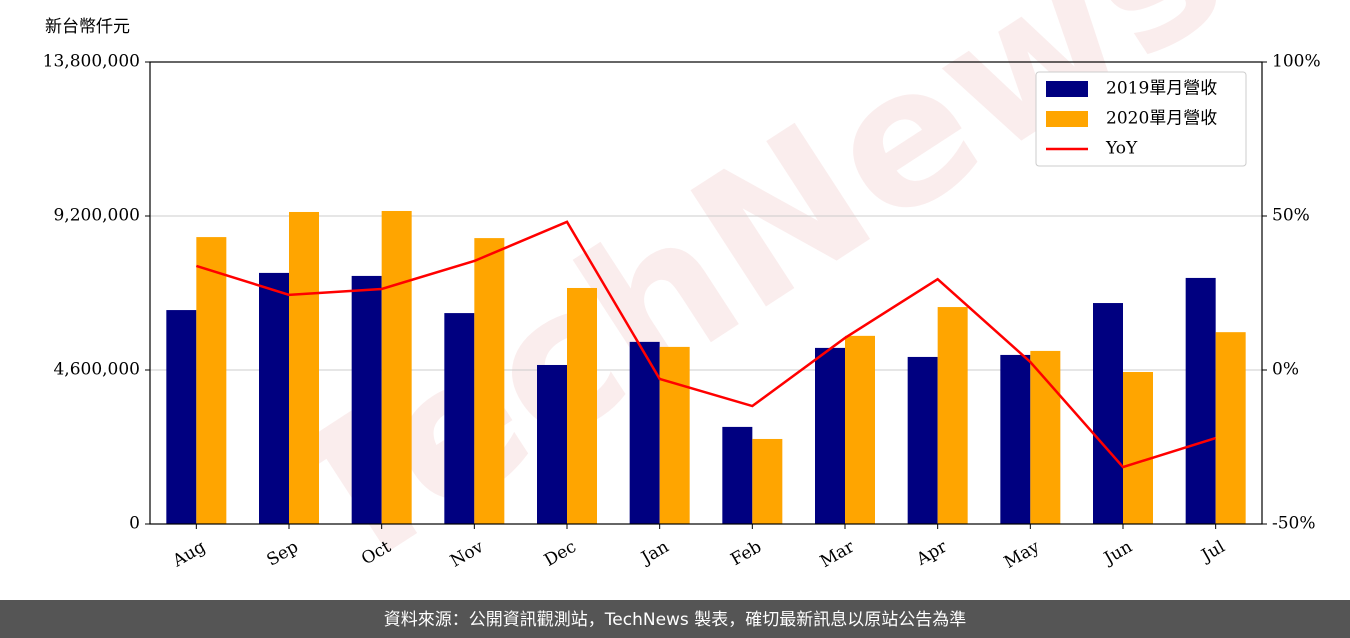 This screenshot has width=1350, height=638. I want to click on legend-box, so click(1141, 119).